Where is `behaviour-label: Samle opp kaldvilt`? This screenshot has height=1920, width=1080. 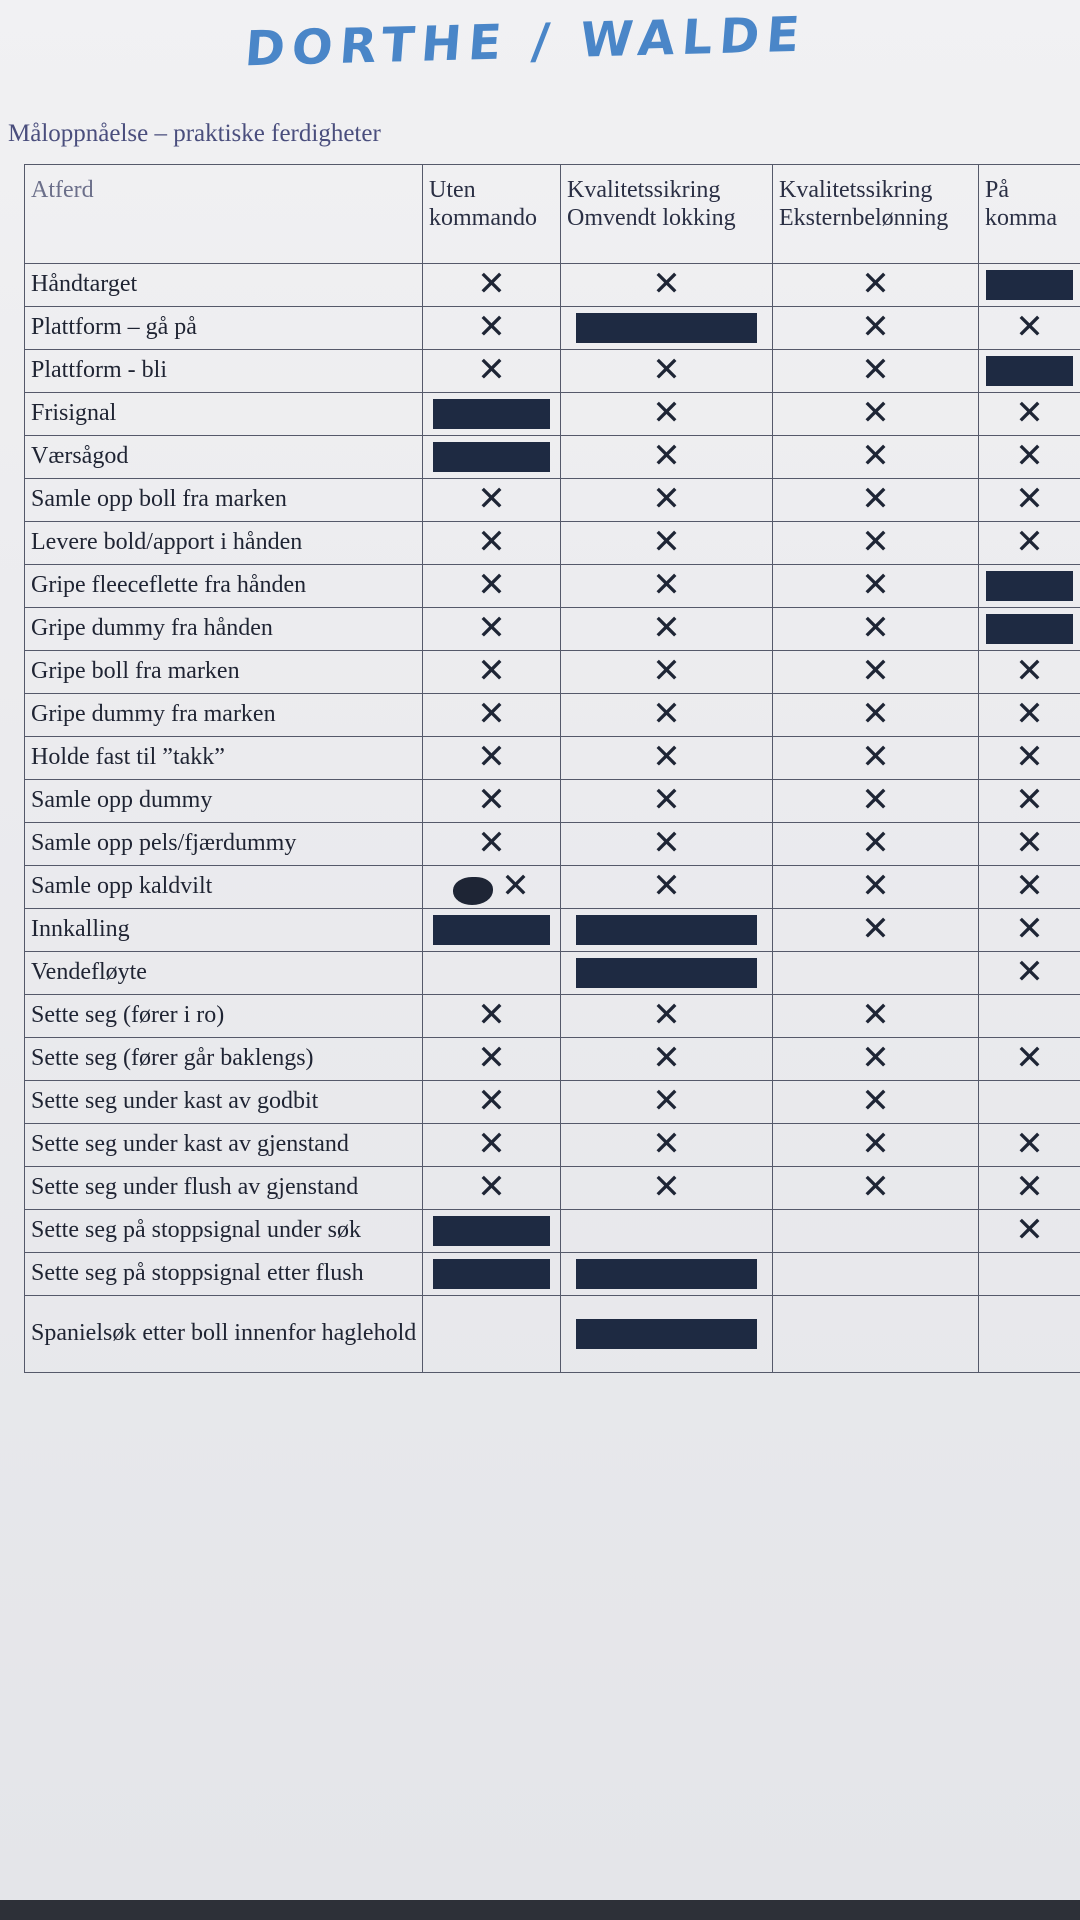 behaviour-label: Samle opp kaldvilt is located at coordinates (223, 887).